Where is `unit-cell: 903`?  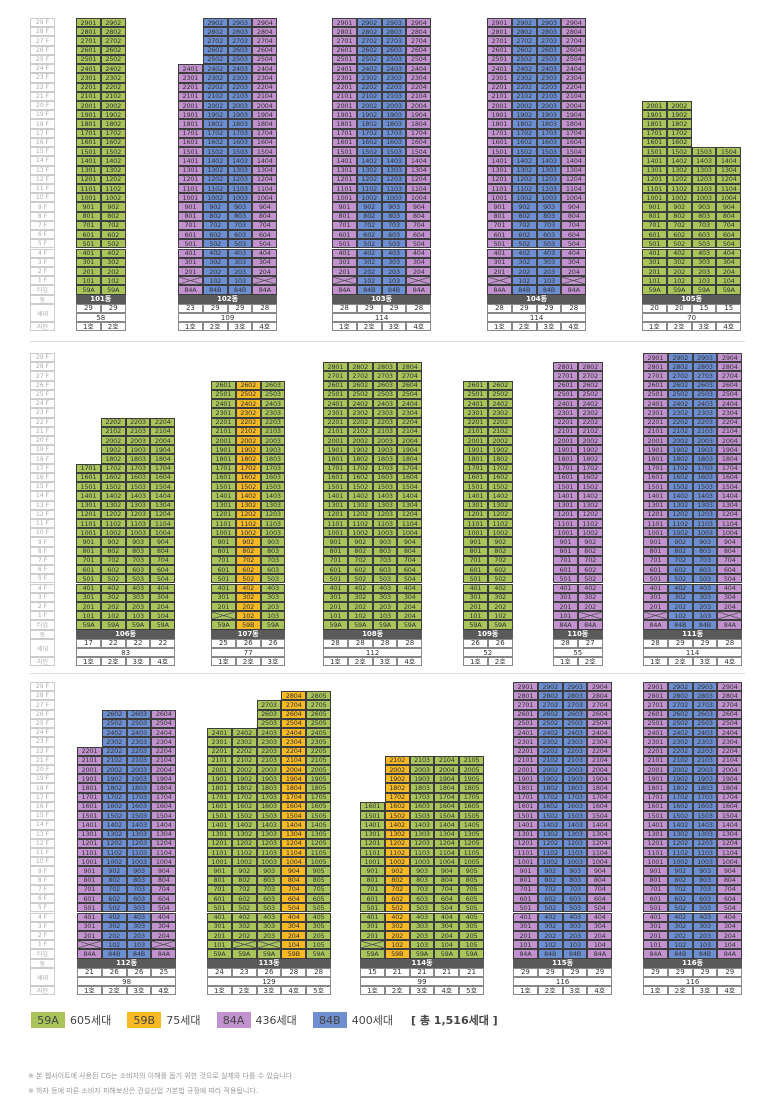 unit-cell: 903 is located at coordinates (394, 207).